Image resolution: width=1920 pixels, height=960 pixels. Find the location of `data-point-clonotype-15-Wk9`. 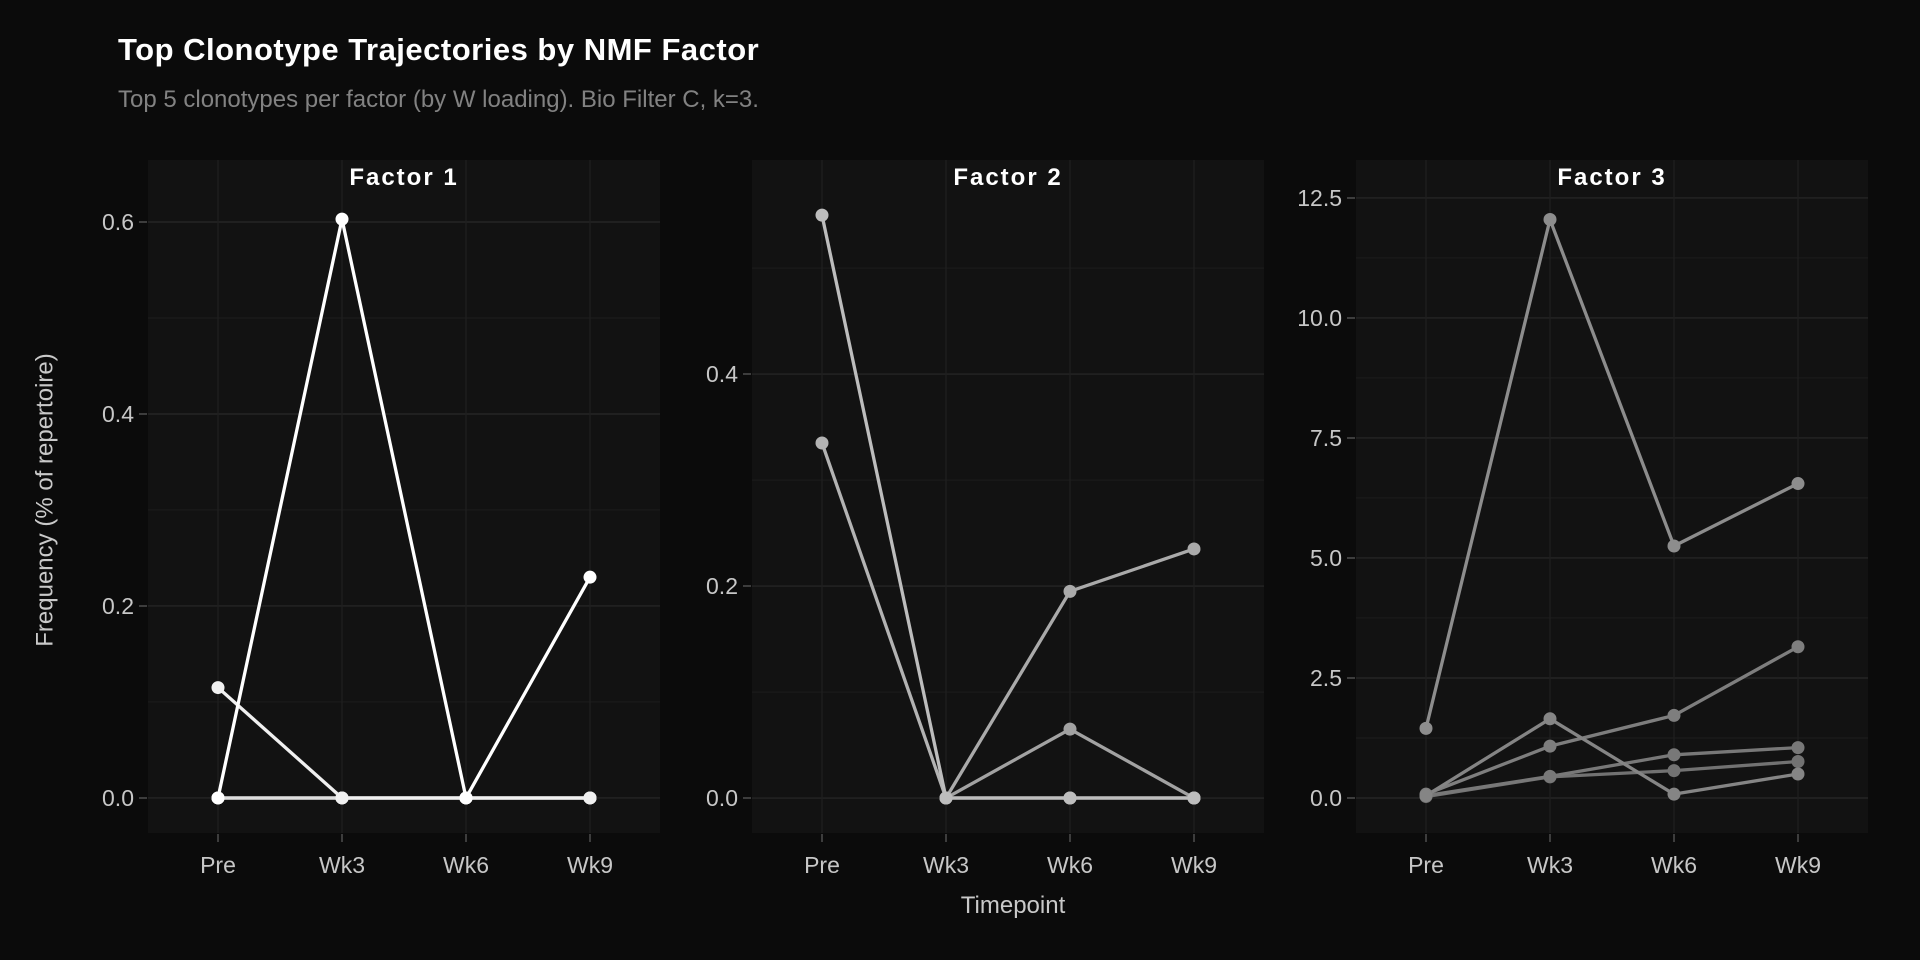

data-point-clonotype-15-Wk9 is located at coordinates (1798, 762).